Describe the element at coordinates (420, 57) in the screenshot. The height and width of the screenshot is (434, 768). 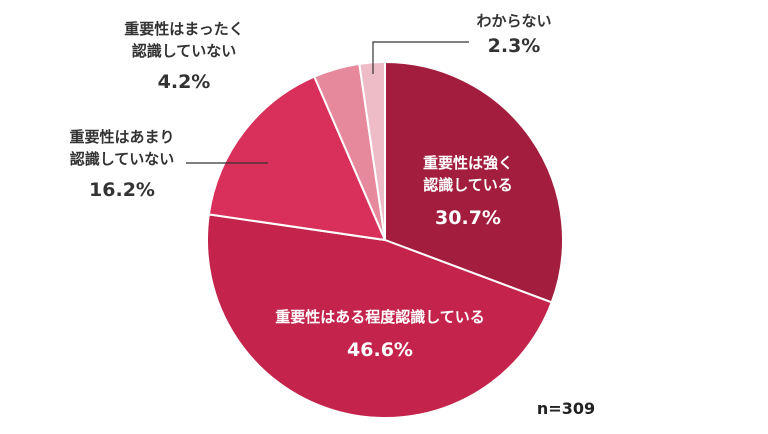
I see `leader-line` at that location.